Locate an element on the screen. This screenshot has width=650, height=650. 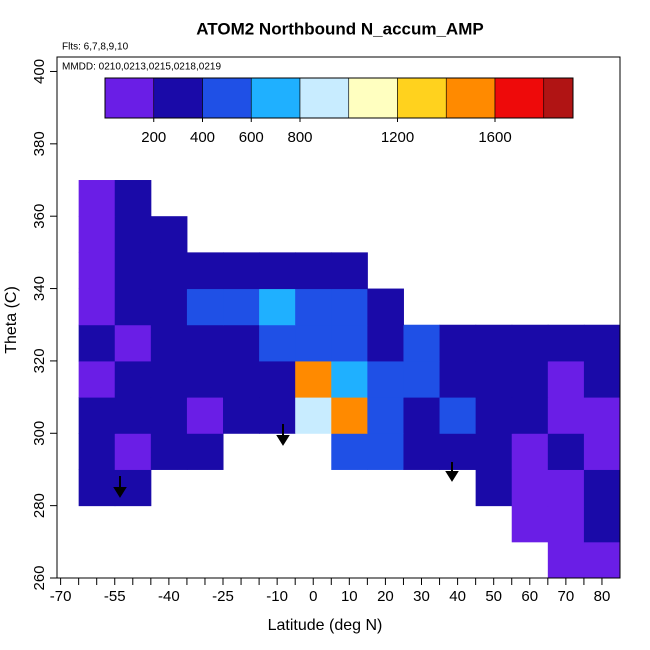
x-tick-label: 10 is located at coordinates (349, 596).